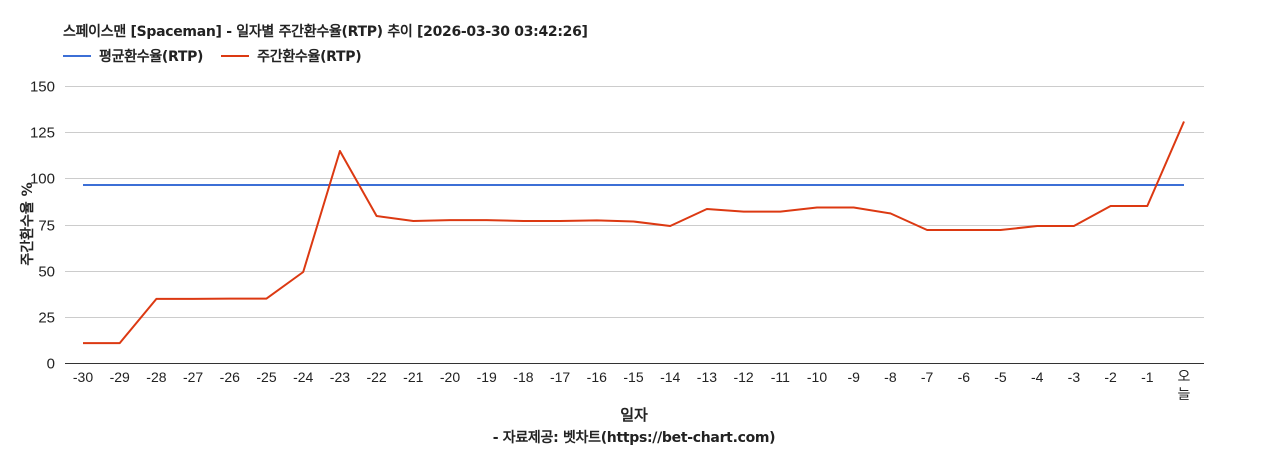 The width and height of the screenshot is (1268, 450). I want to click on x-tick-label: -17, so click(560, 377).